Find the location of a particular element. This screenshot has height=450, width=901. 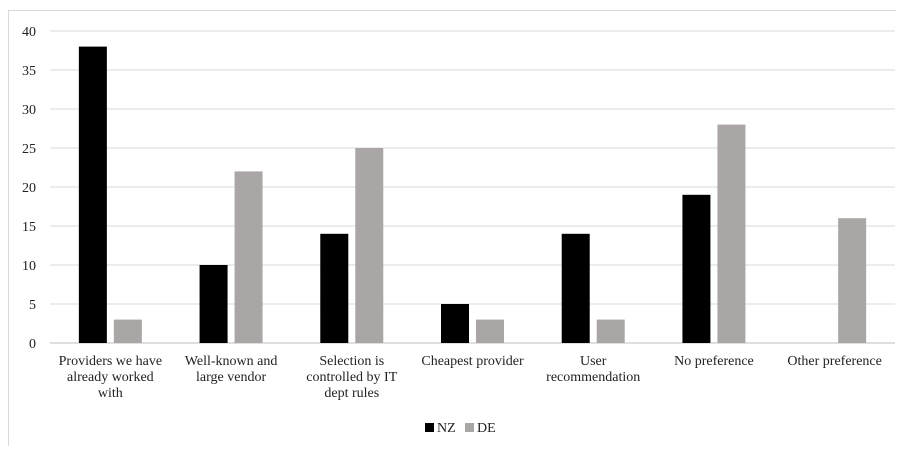

legend-label-nz: NZ is located at coordinates (446, 428).